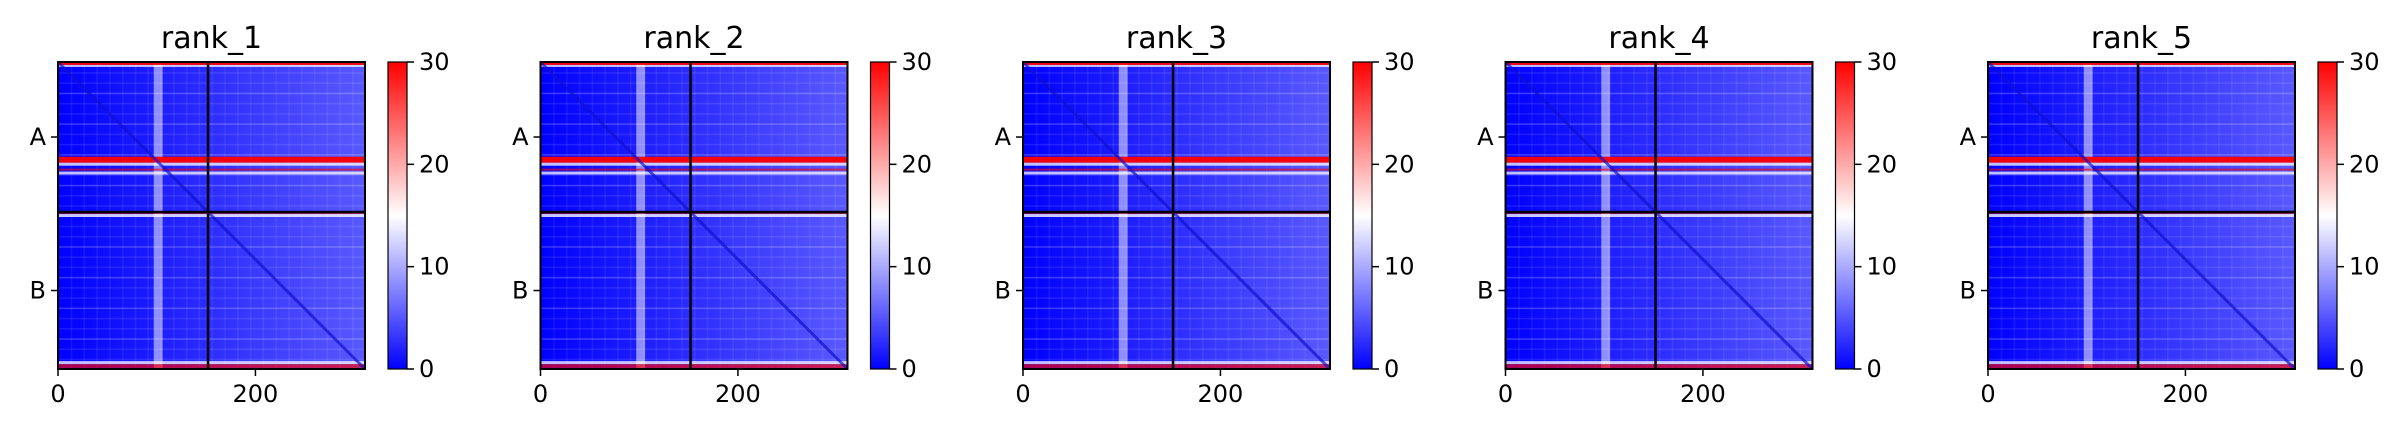 Image resolution: width=2401 pixels, height=438 pixels. Describe the element at coordinates (211, 38) in the screenshot. I see `panel-title: rank_1` at that location.